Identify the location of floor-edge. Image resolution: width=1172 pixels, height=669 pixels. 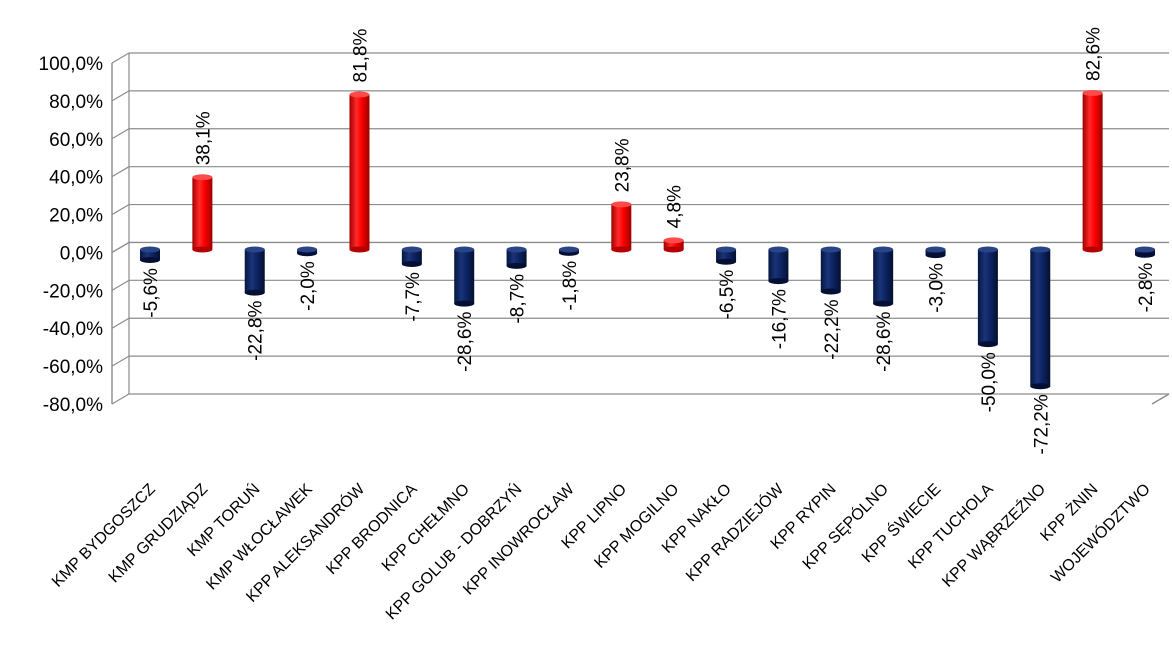
(1160, 399).